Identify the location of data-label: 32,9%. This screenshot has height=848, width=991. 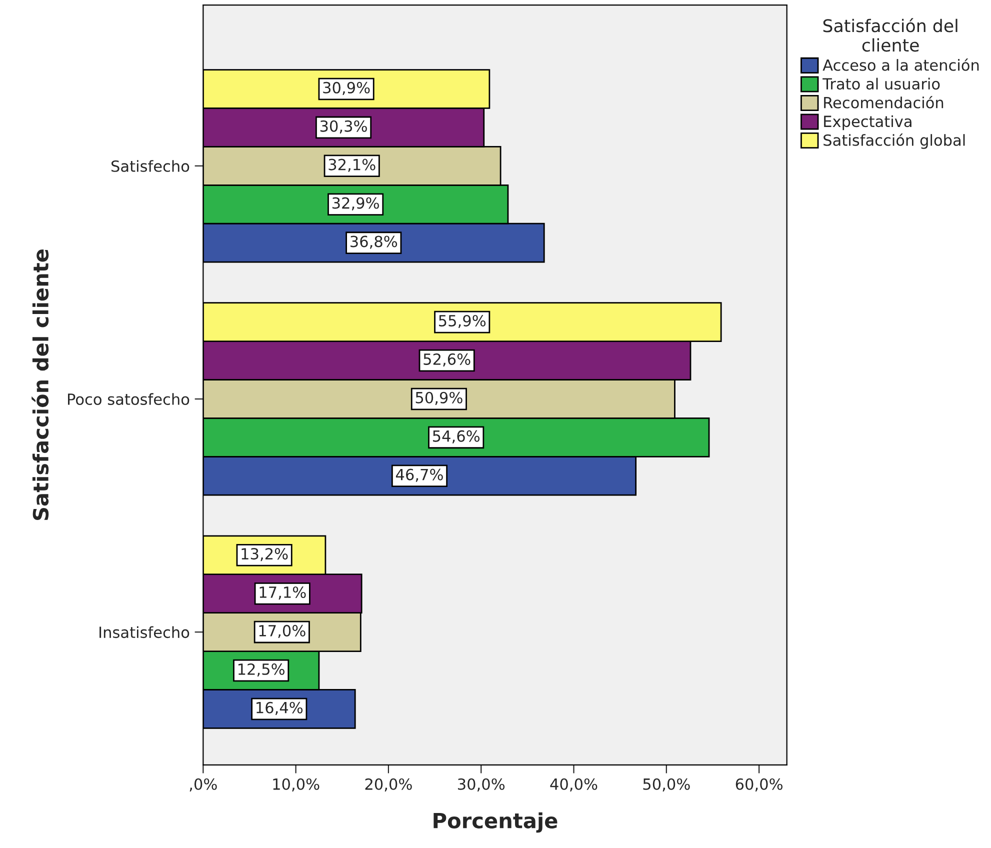
(355, 203).